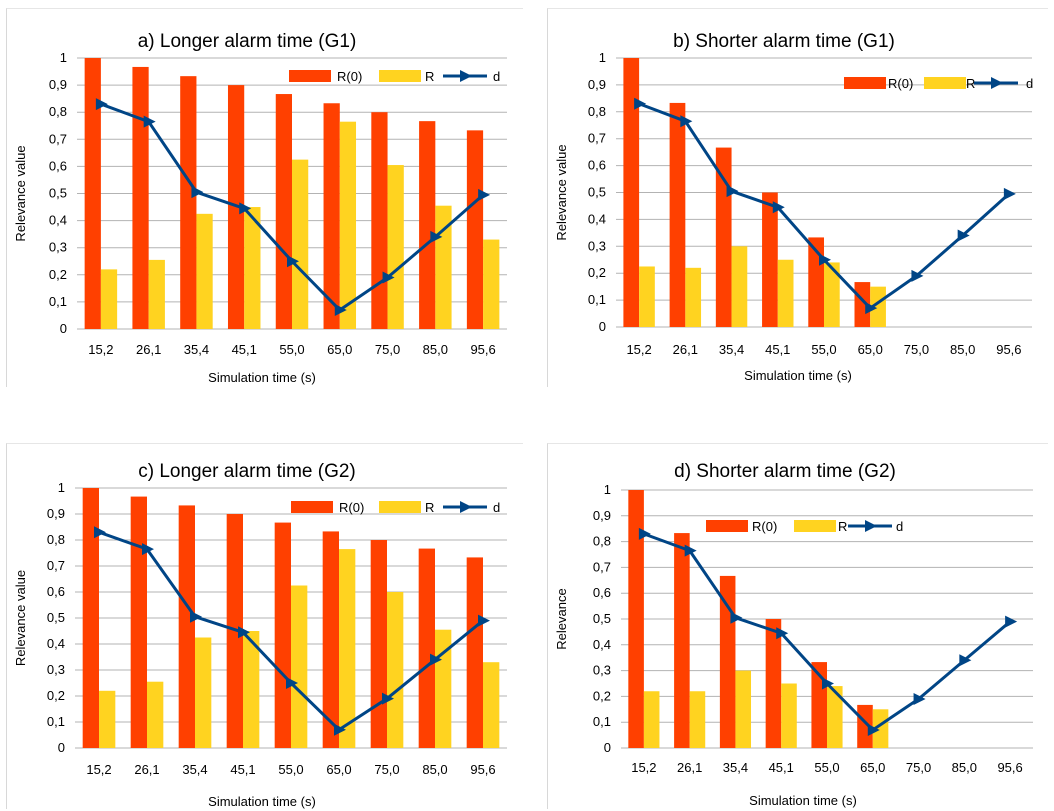  Describe the element at coordinates (918, 767) in the screenshot. I see `x-tick-label: 75,0` at that location.